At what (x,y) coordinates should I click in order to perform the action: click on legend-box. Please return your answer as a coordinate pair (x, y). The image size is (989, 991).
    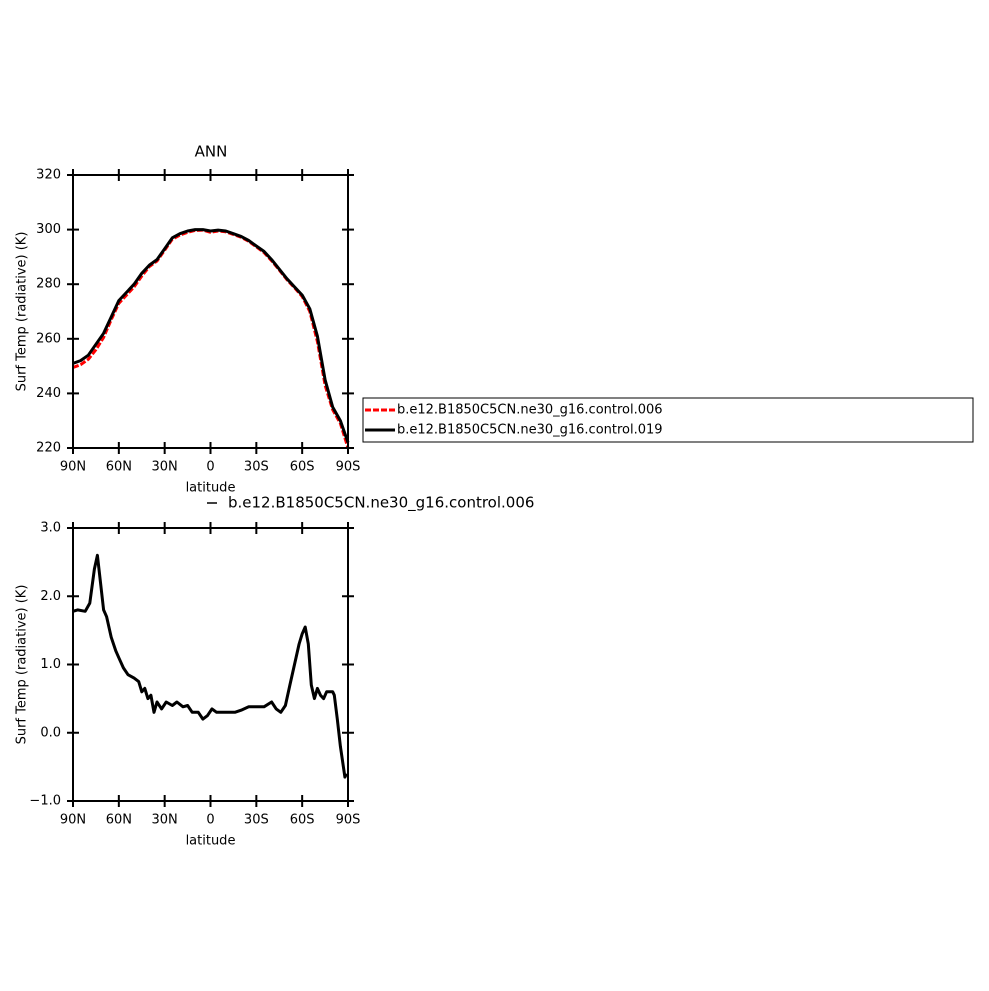
    Looking at the image, I should click on (668, 420).